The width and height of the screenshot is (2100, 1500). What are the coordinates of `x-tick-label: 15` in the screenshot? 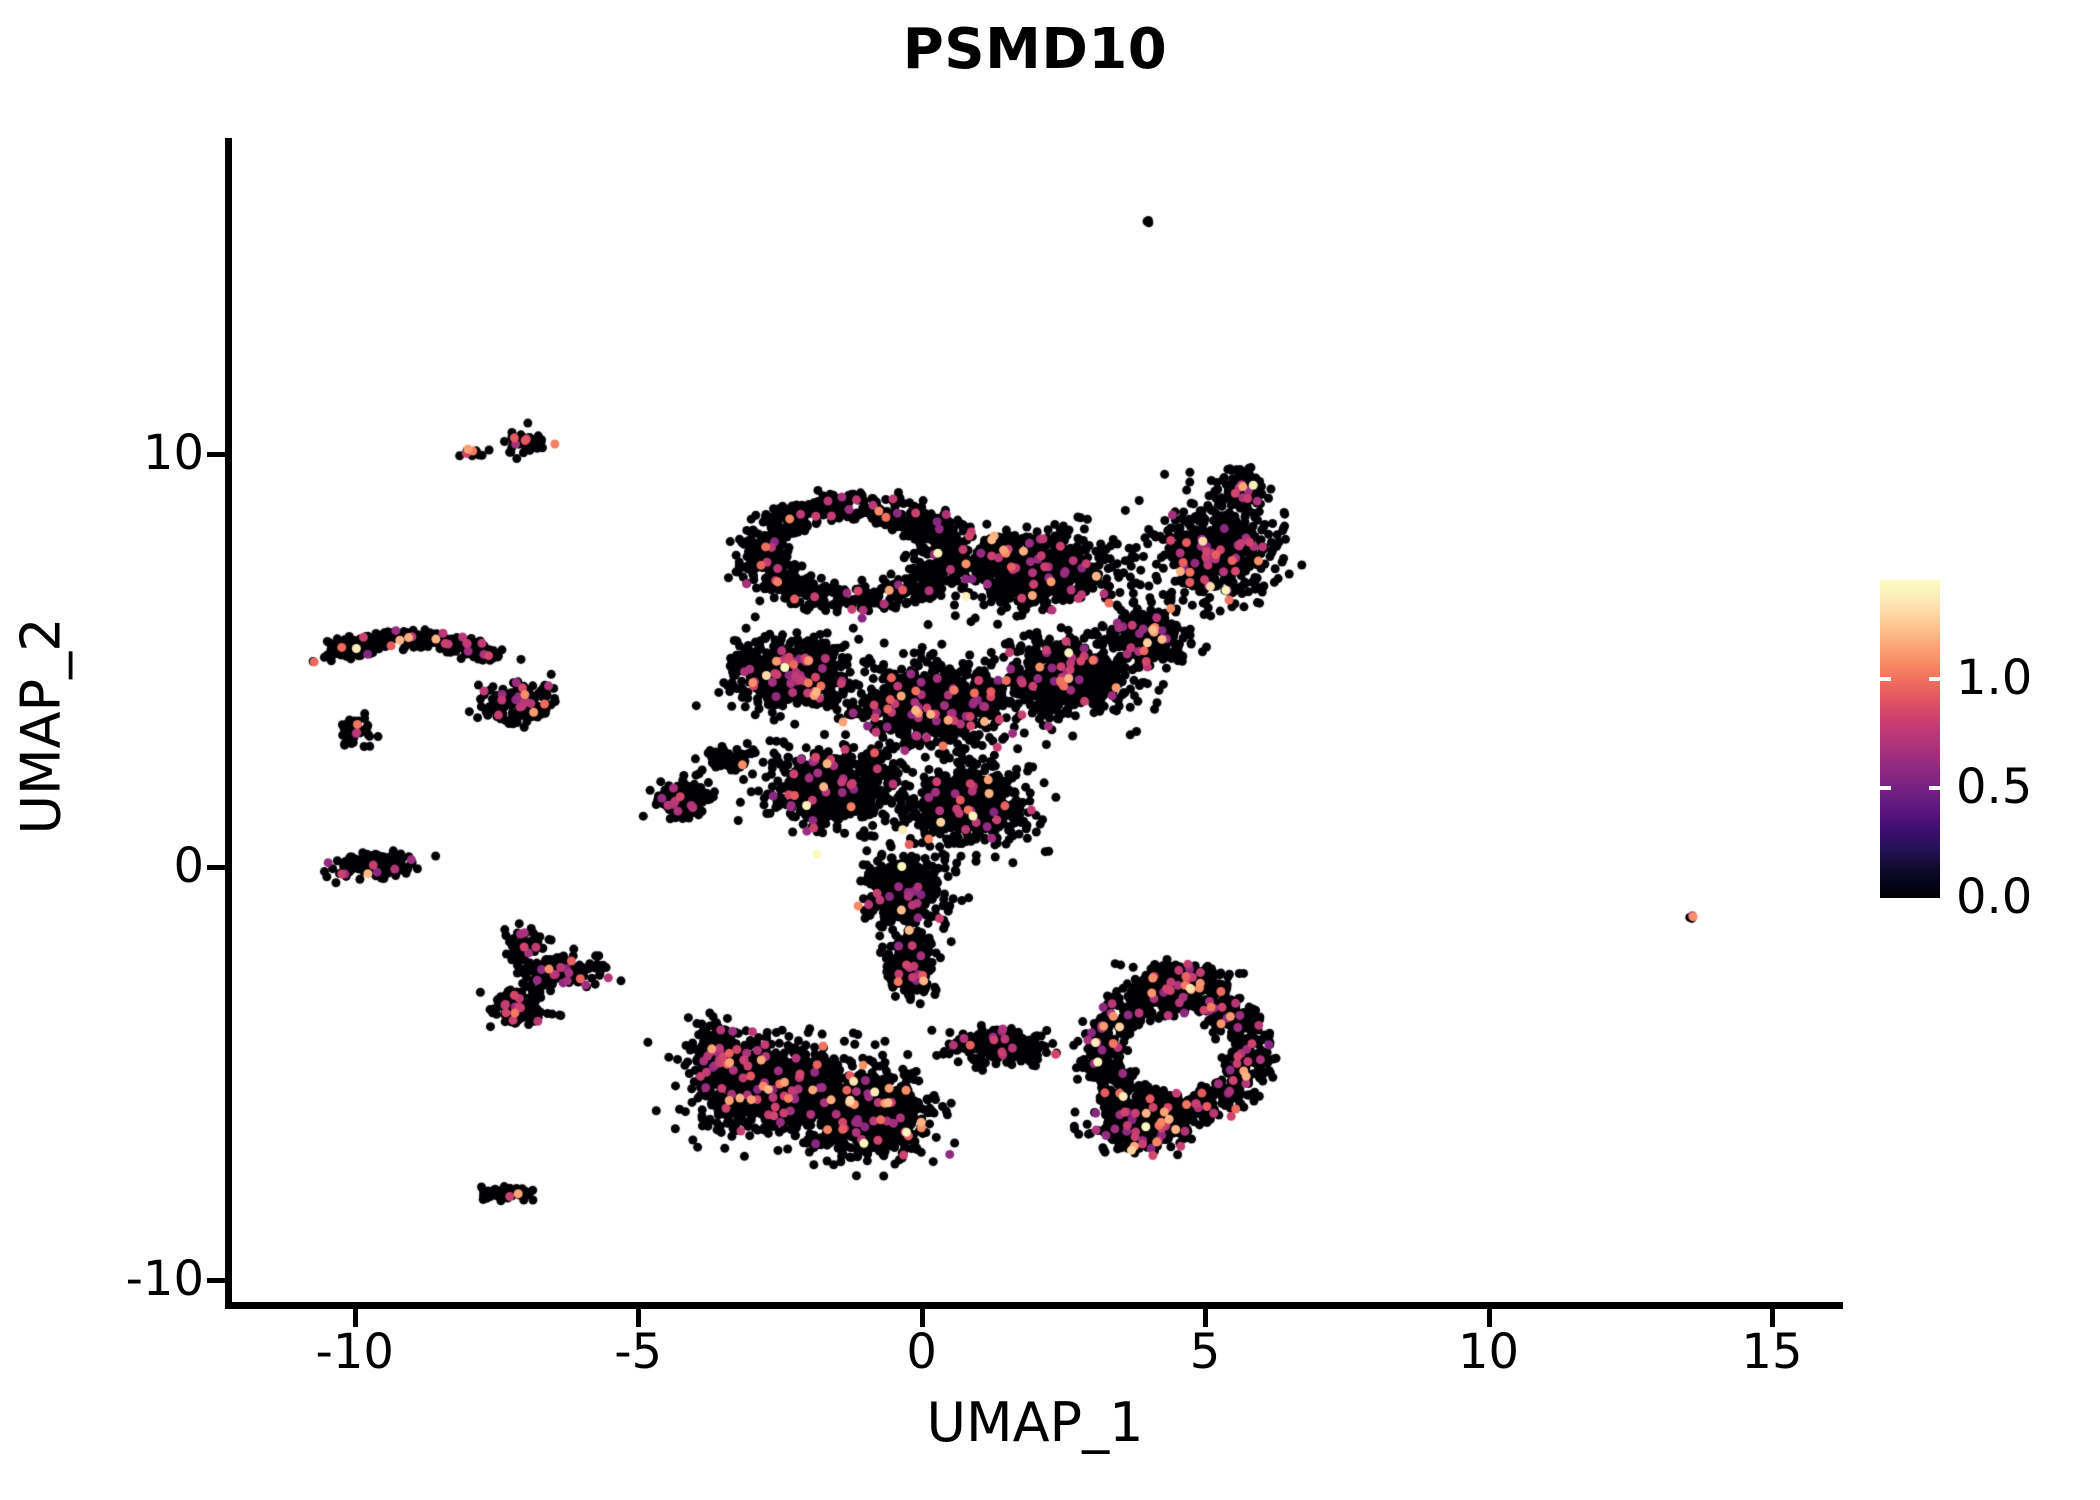 It's located at (1772, 1352).